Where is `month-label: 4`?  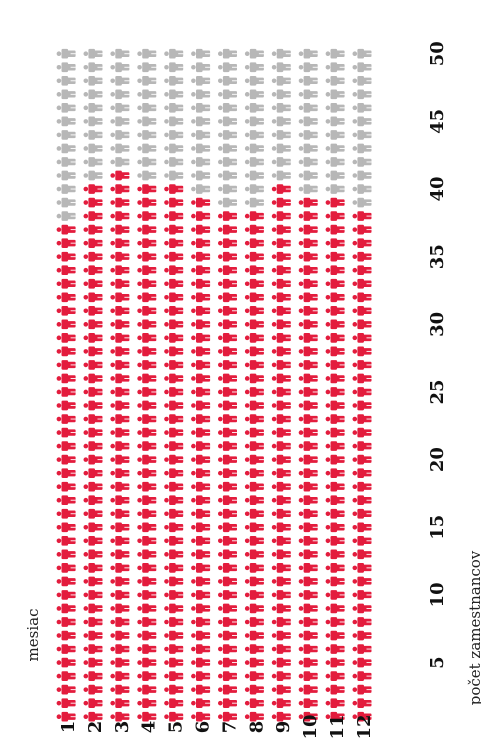
month-label: 4 is located at coordinates (149, 727).